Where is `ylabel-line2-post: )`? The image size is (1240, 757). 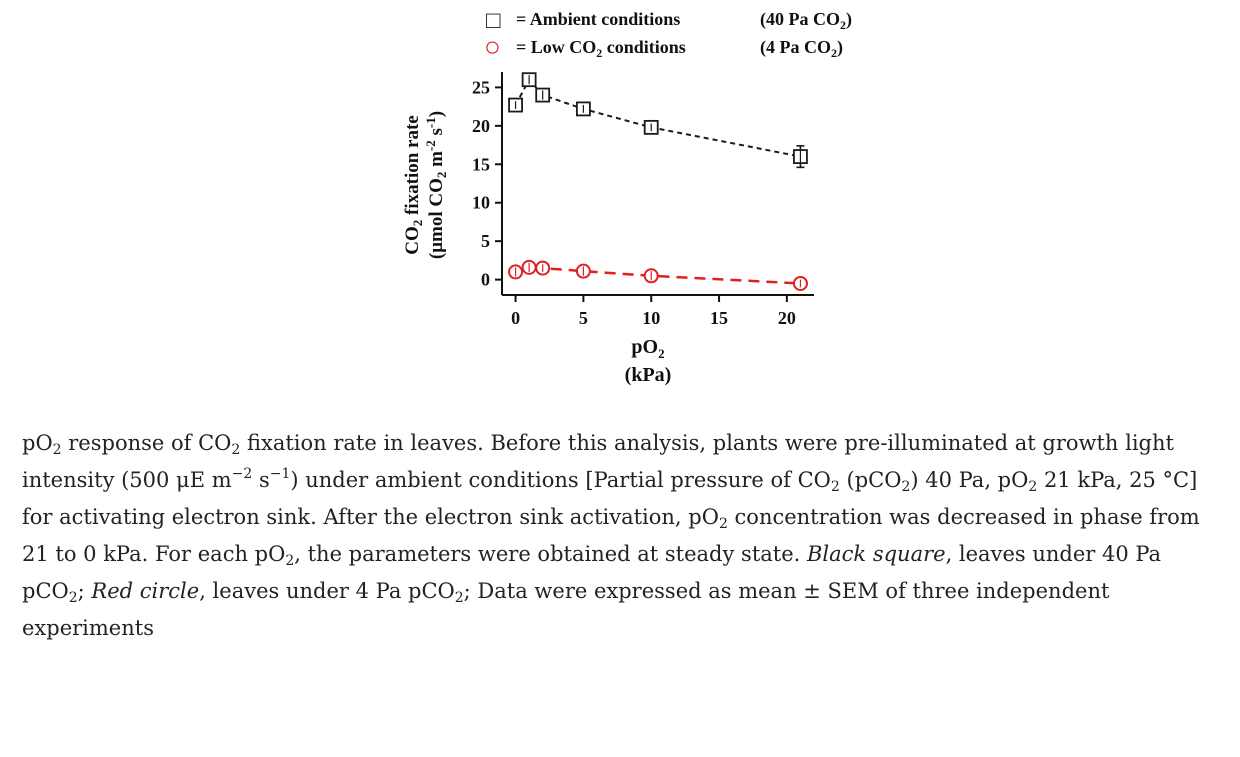
ylabel-line2-post: ) is located at coordinates (436, 114).